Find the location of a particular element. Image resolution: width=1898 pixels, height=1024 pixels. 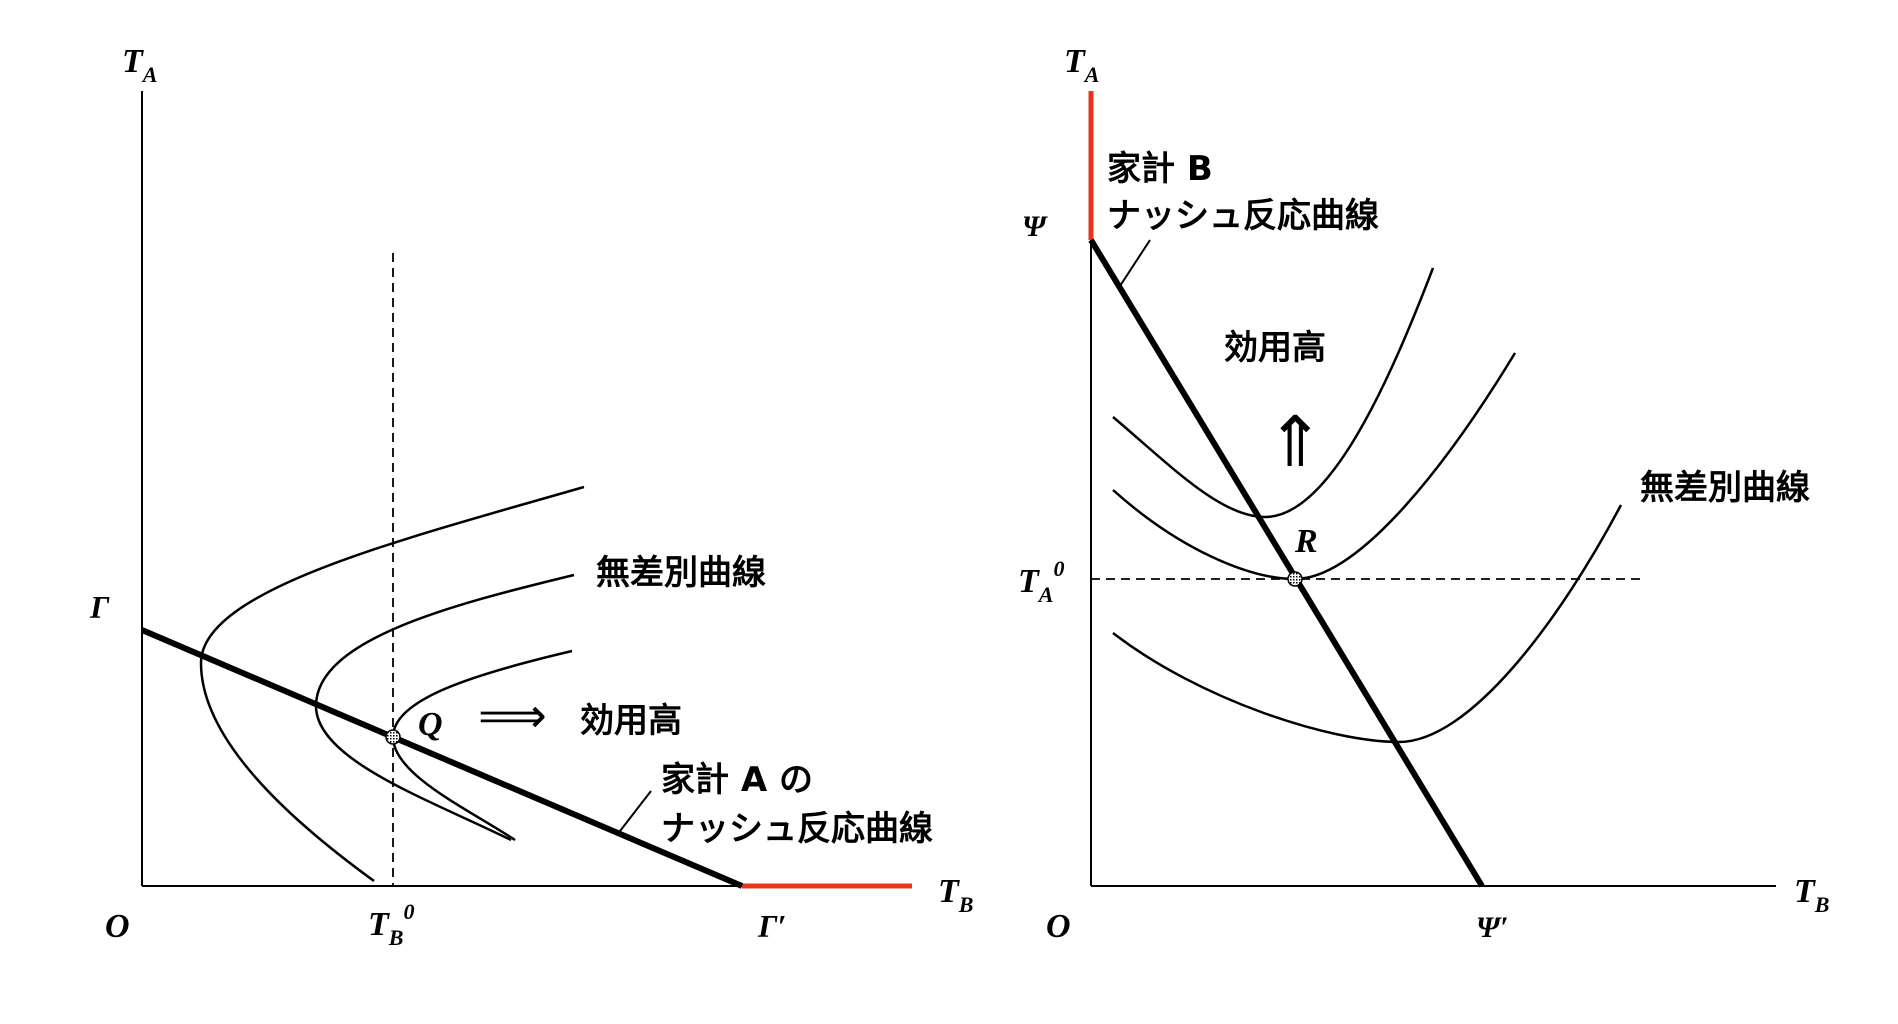

right-indifference-curve-top is located at coordinates (1273, 393).